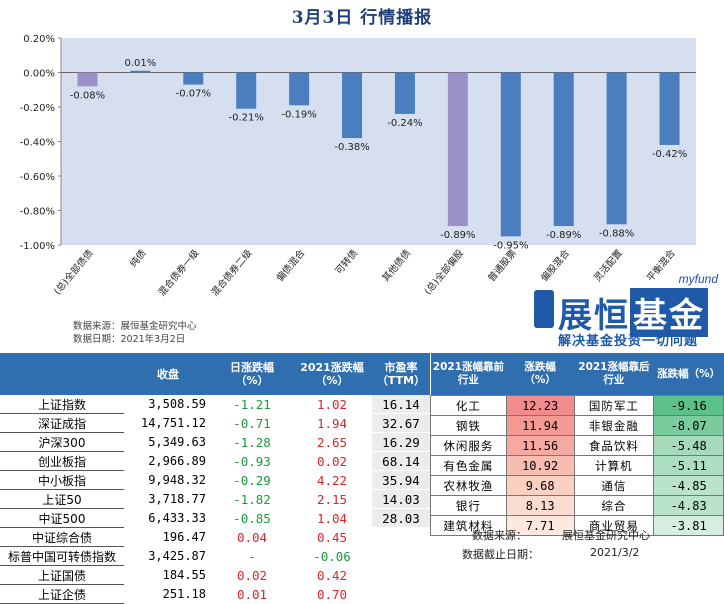 The width and height of the screenshot is (724, 604). What do you see at coordinates (37, 212) in the screenshot?
I see `y-tick-label: -0.80%` at bounding box center [37, 212].